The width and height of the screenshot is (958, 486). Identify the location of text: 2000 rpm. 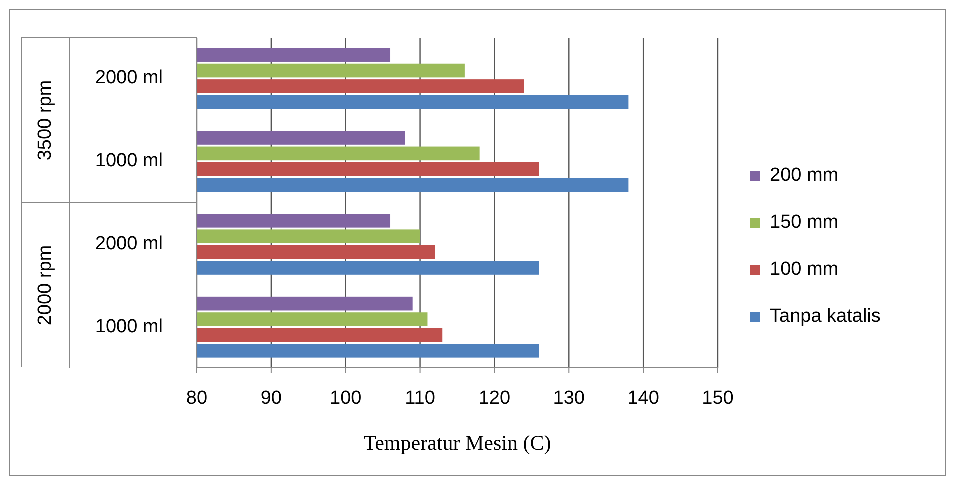
(45, 285).